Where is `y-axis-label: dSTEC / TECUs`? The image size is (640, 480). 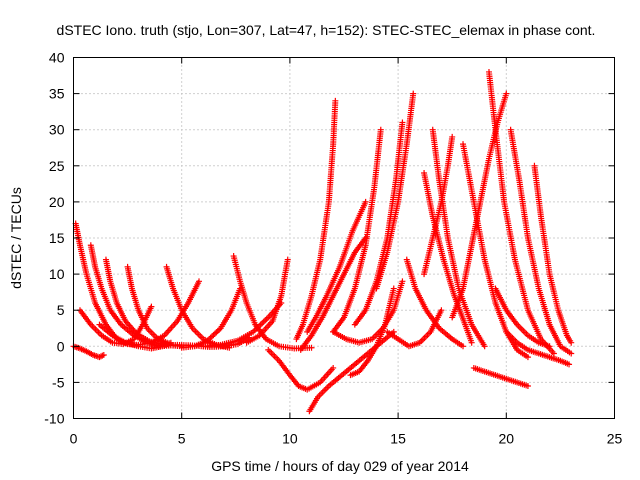 y-axis-label: dSTEC / TECUs is located at coordinates (16, 238).